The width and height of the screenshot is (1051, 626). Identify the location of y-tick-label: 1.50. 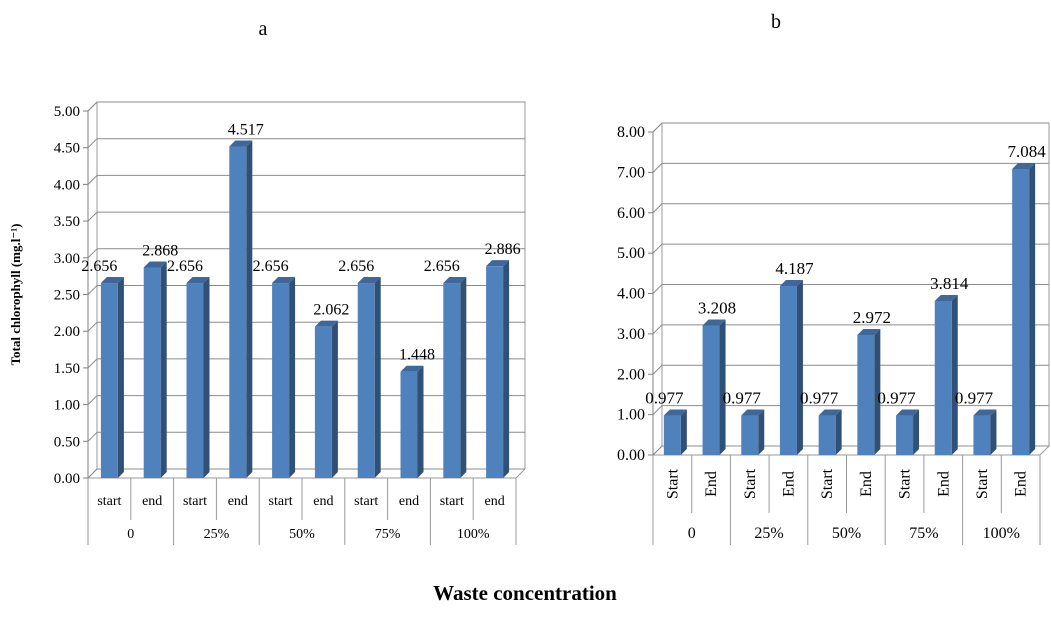
(67, 369).